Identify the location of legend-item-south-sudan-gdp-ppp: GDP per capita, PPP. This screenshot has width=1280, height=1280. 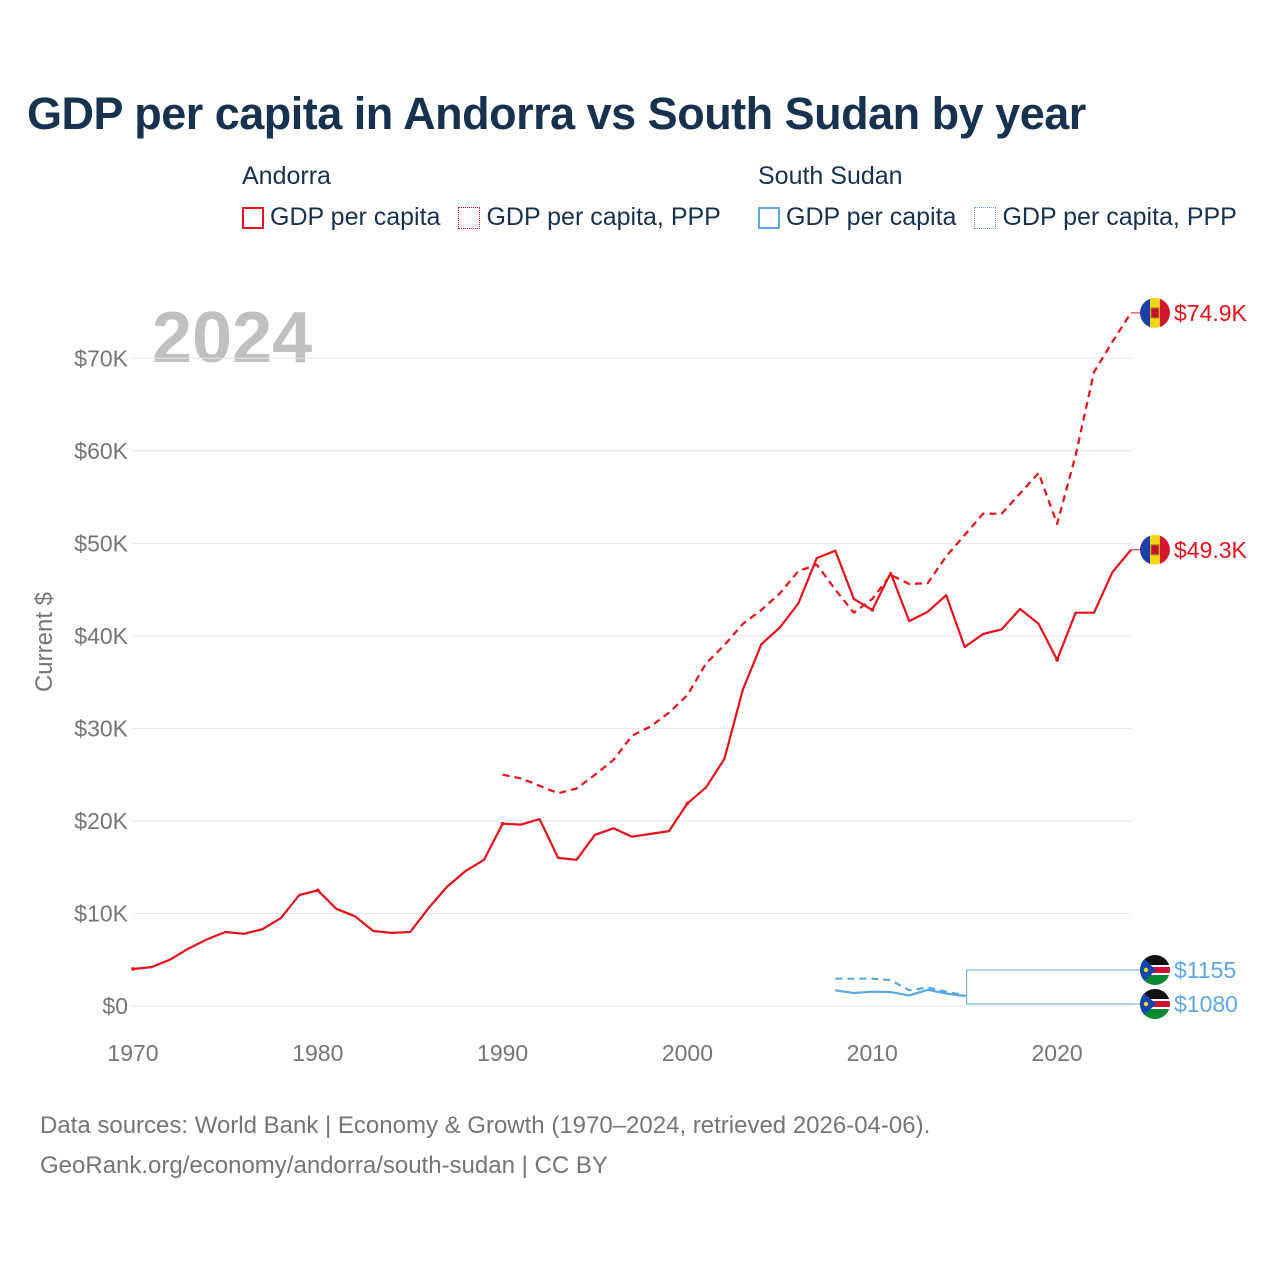
(1105, 217).